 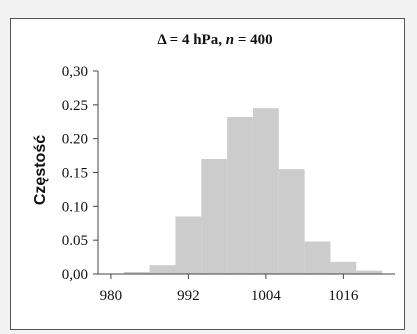 I want to click on y-tick-label-0: 0,00, so click(x=75, y=275).